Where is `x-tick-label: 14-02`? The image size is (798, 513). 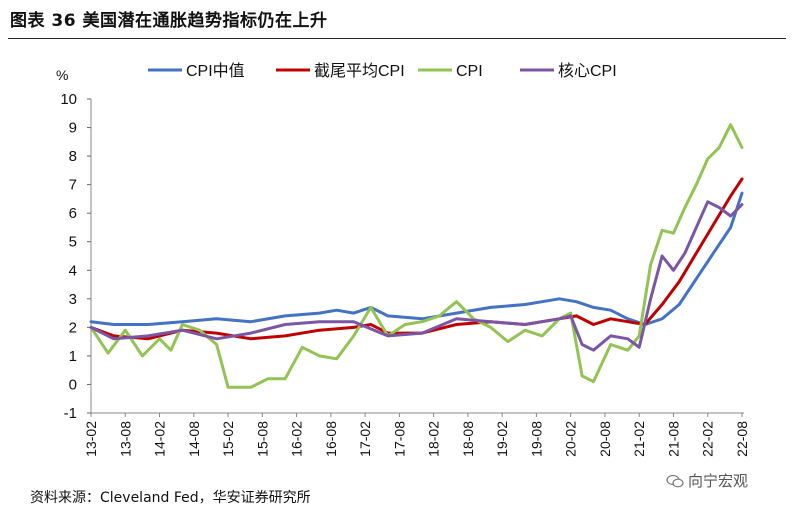
x-tick-label: 14-02 is located at coordinates (160, 439).